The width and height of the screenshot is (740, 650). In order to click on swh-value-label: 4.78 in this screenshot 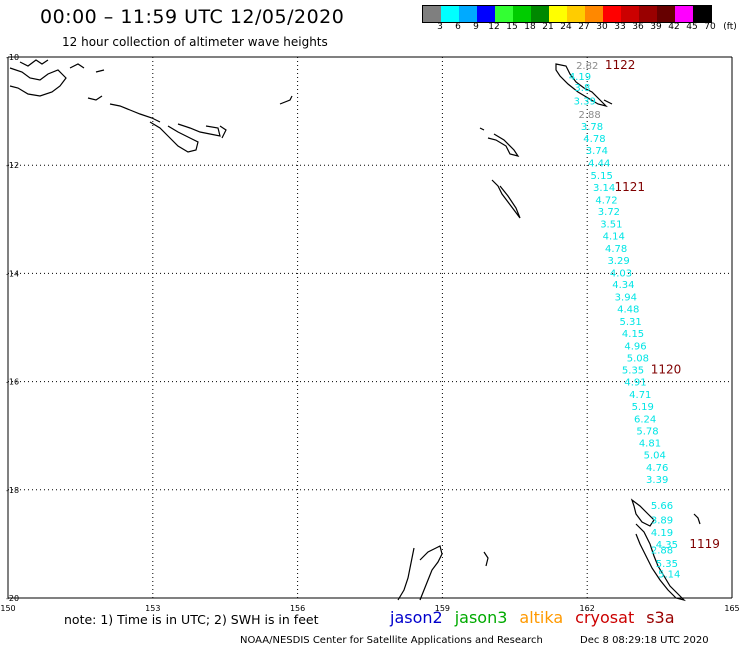, I will do `click(616, 249)`.